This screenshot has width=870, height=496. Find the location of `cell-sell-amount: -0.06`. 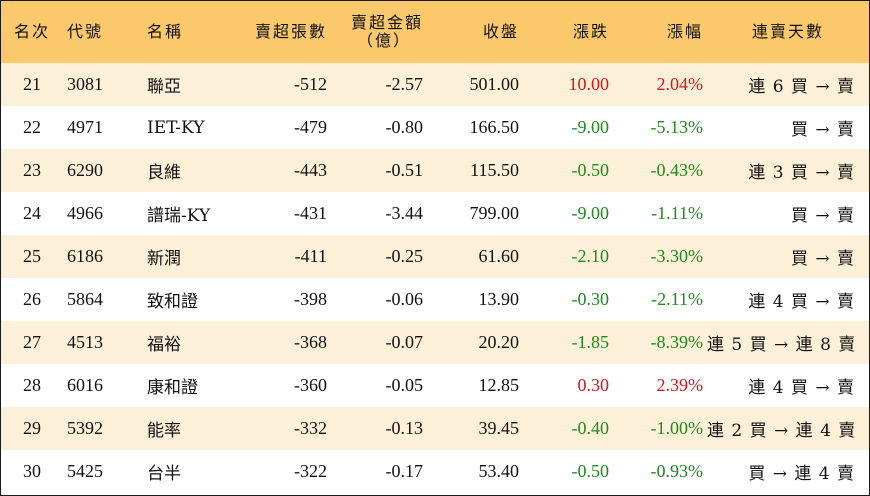

cell-sell-amount: -0.06 is located at coordinates (404, 299).